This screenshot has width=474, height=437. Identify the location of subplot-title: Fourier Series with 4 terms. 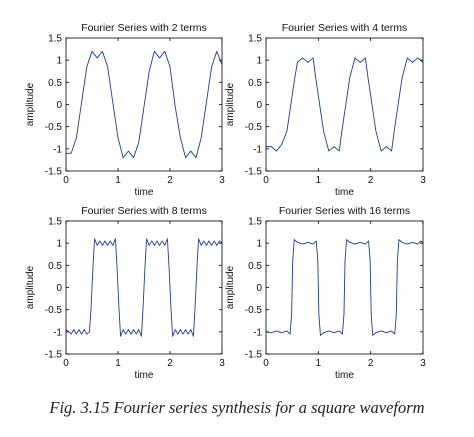
(344, 28).